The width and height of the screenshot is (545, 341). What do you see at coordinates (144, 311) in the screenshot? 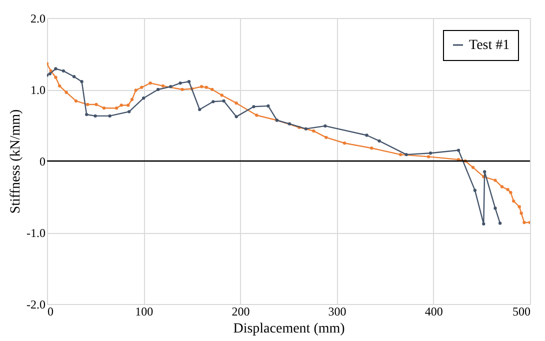
I see `x-tick-label: 100` at bounding box center [144, 311].